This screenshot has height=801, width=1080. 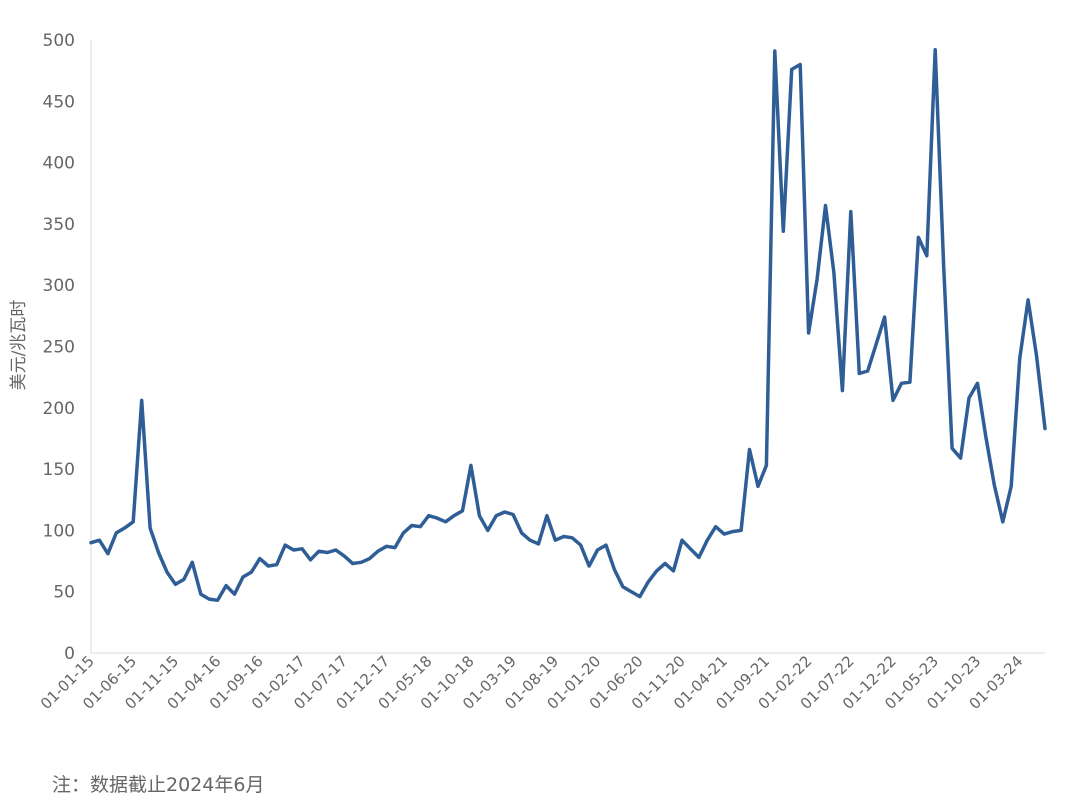 I want to click on y-tick-label: 300, so click(x=59, y=286).